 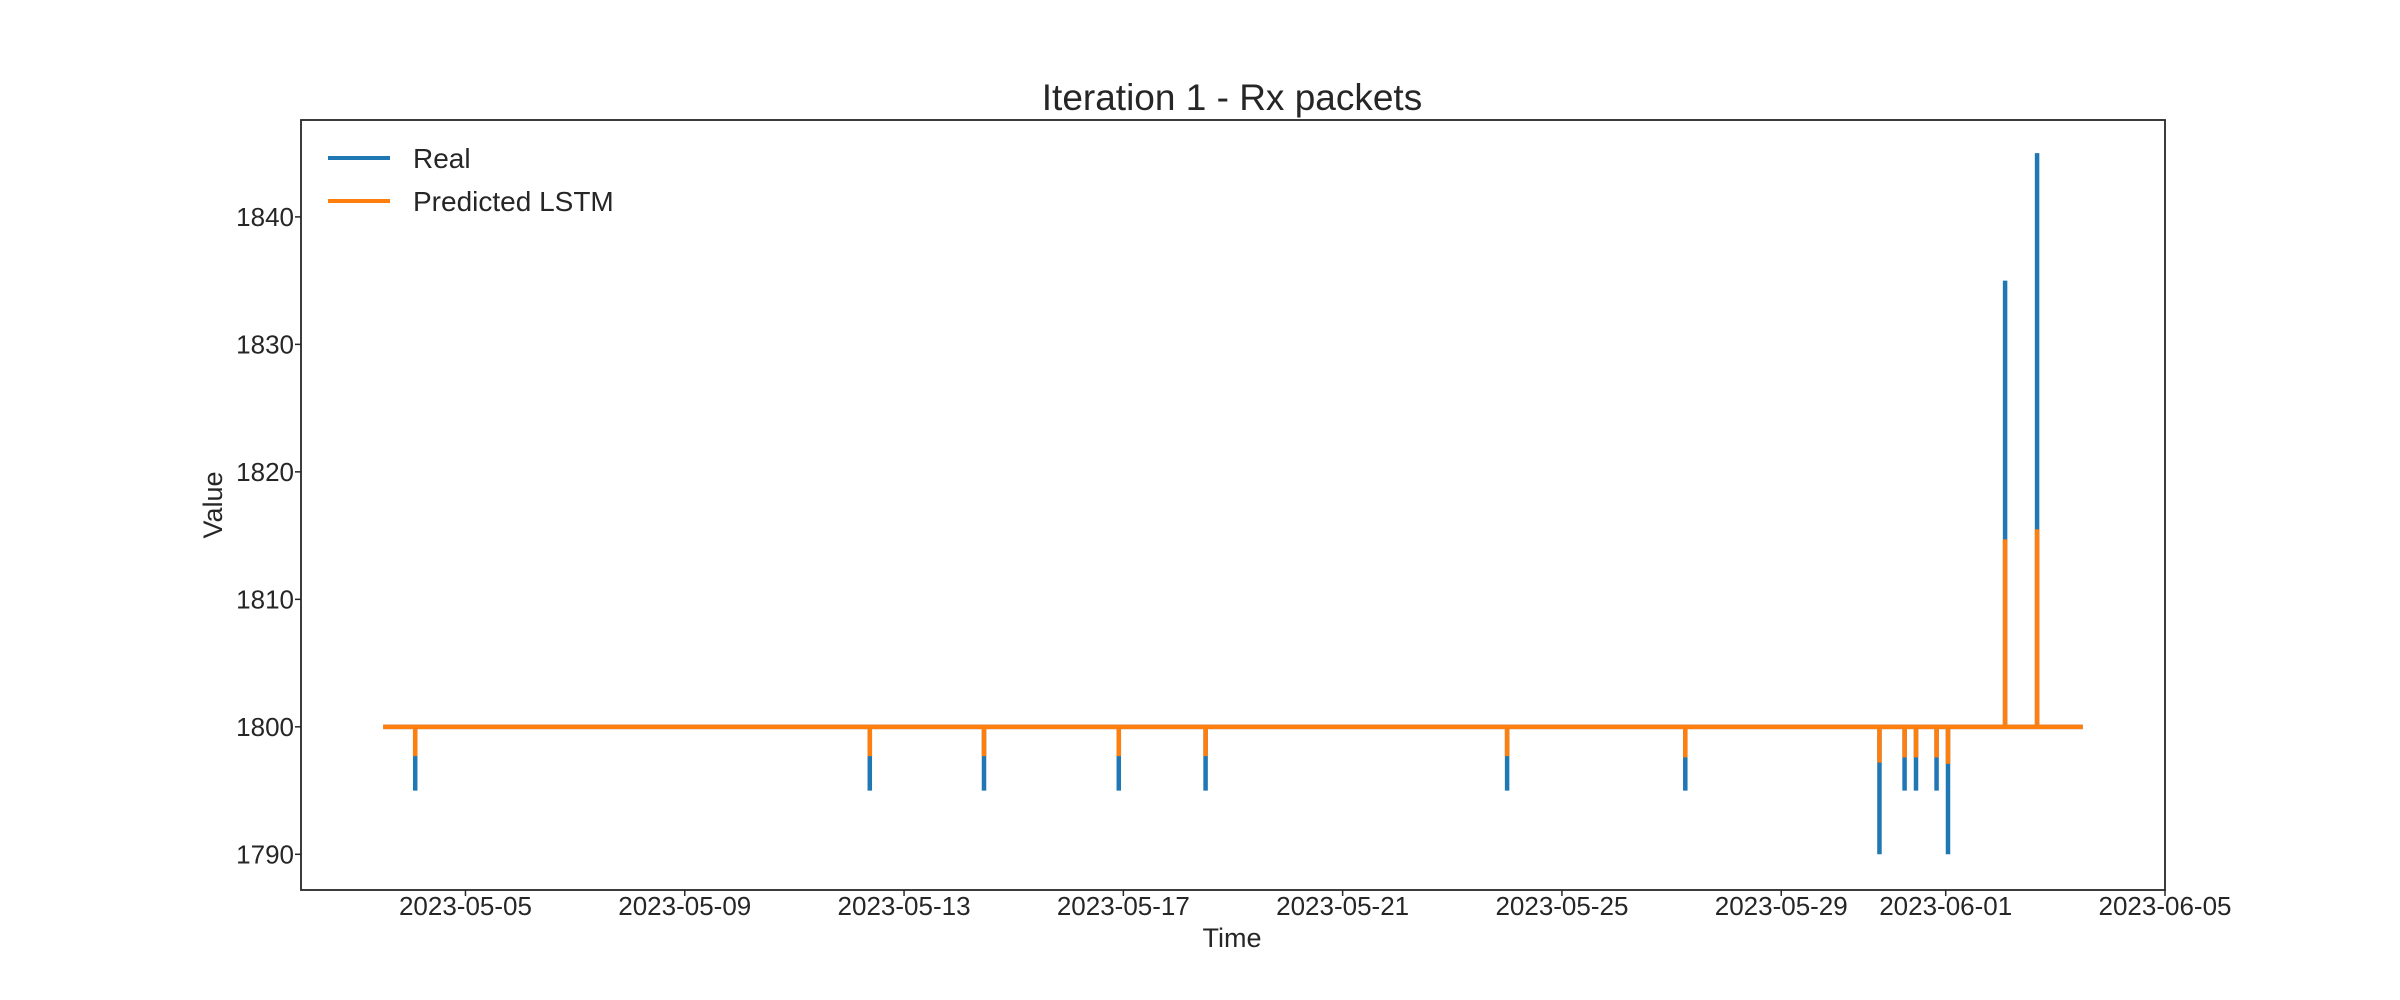 I want to click on x-tick-label: 2023-05-25, so click(x=1561, y=906).